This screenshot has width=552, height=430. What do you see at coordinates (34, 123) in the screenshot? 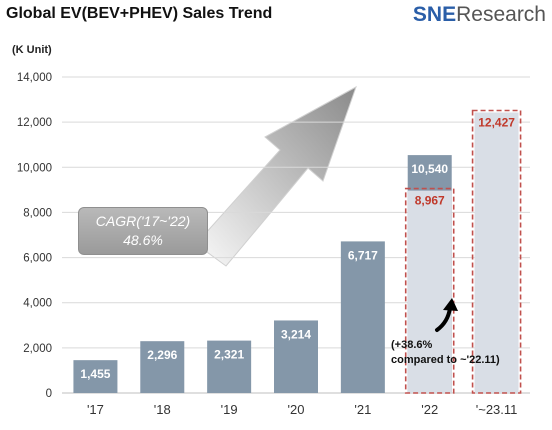
I see `y-tick-label: 12,000` at bounding box center [34, 123].